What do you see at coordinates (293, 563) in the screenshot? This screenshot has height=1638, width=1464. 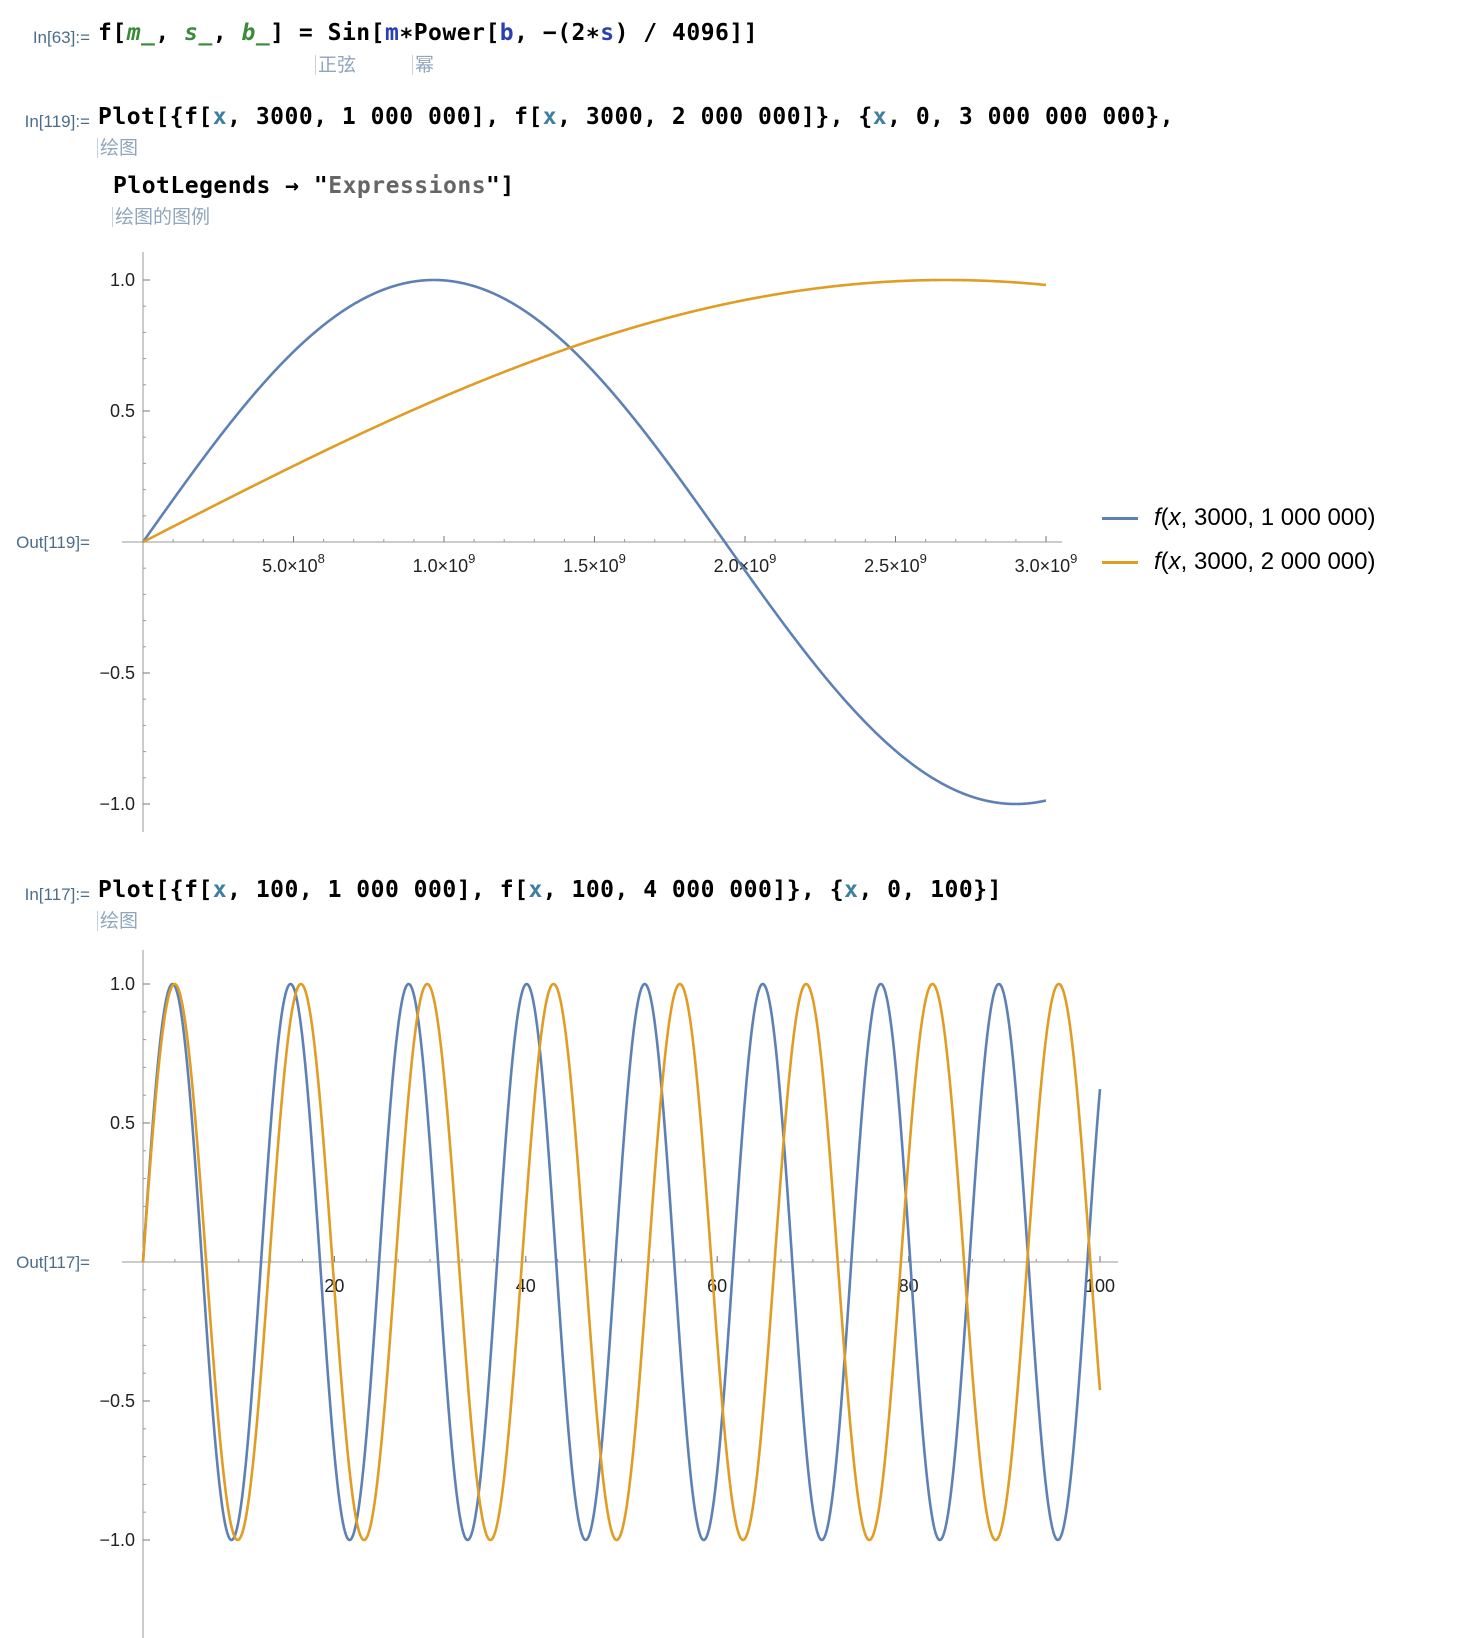 I see `x-tick-label: 5.0×10⁸` at bounding box center [293, 563].